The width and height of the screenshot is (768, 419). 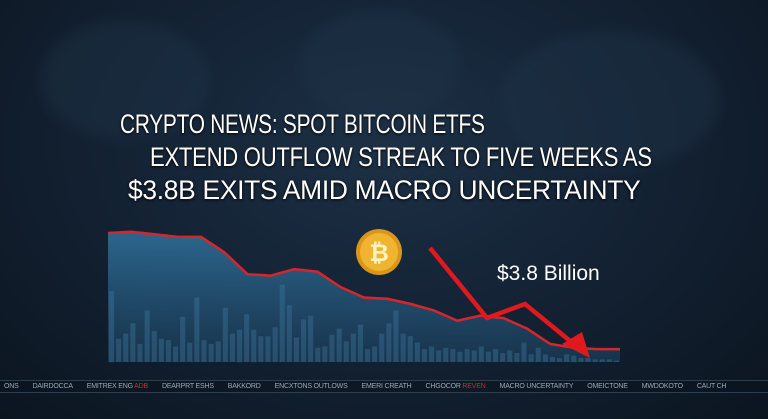 I want to click on ticker-text: CAUT CH, so click(x=711, y=386).